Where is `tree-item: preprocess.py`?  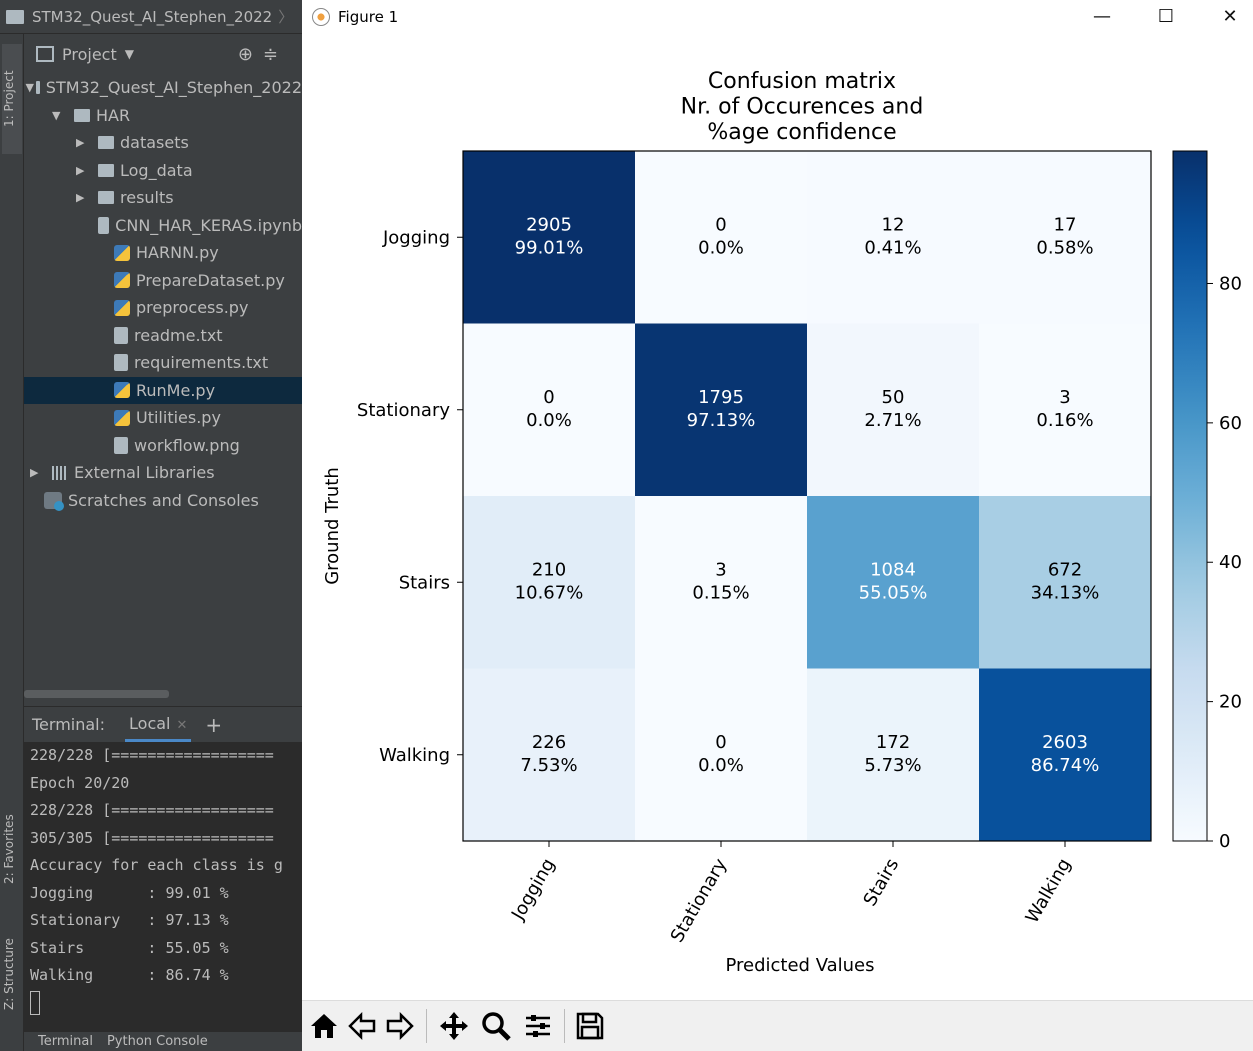 tree-item: preprocess.py is located at coordinates (163, 307).